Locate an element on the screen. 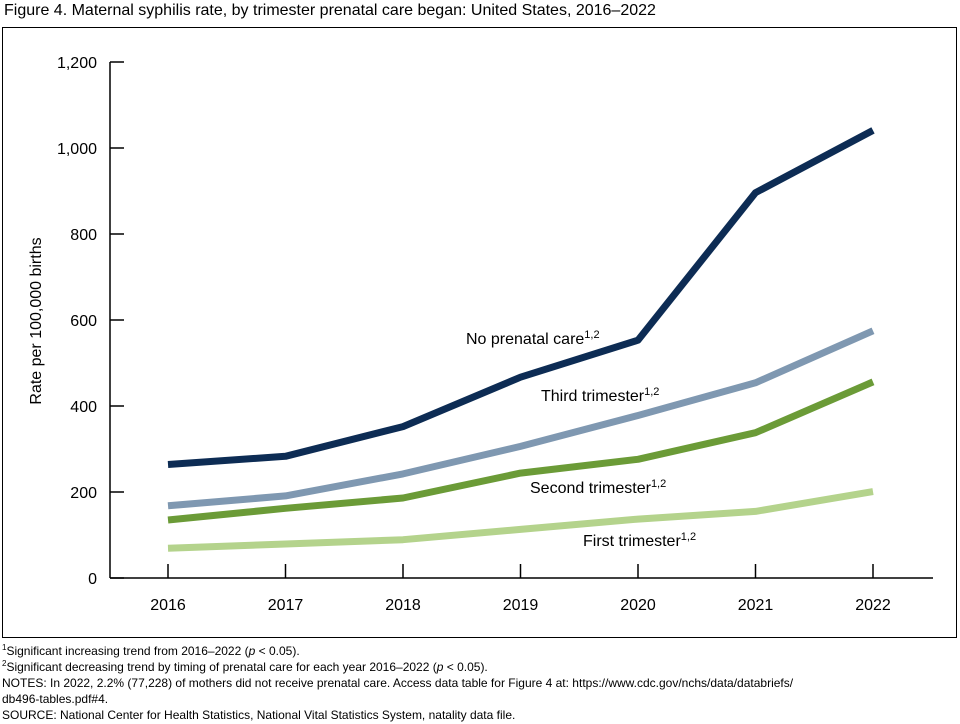 The width and height of the screenshot is (960, 724). y-tick-label: 0 is located at coordinates (92, 579).